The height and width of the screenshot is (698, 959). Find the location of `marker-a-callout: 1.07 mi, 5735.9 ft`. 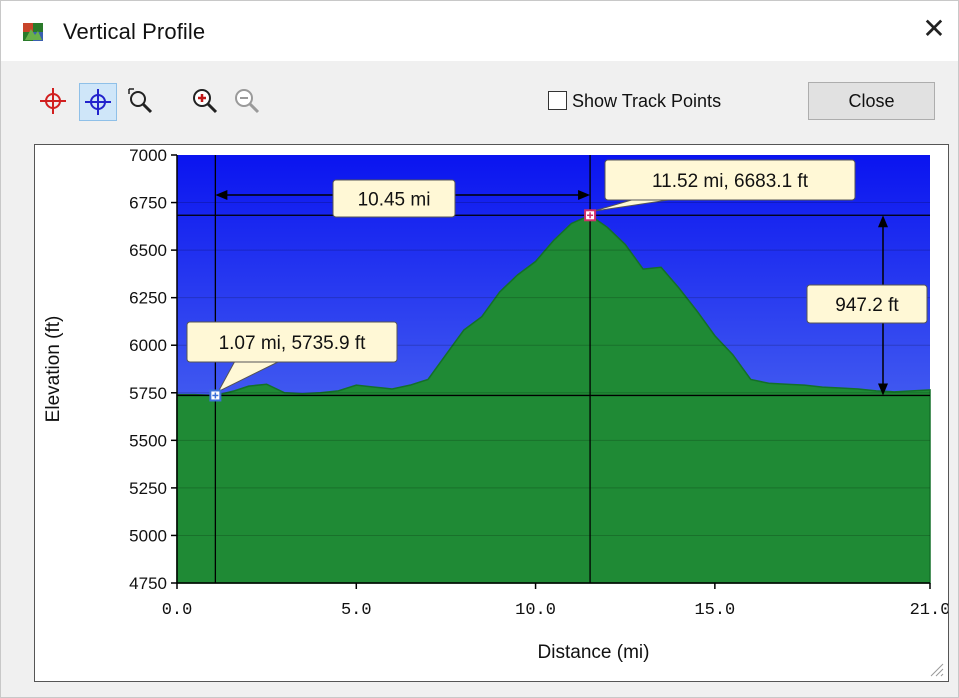

marker-a-callout: 1.07 mi, 5735.9 ft is located at coordinates (292, 357).